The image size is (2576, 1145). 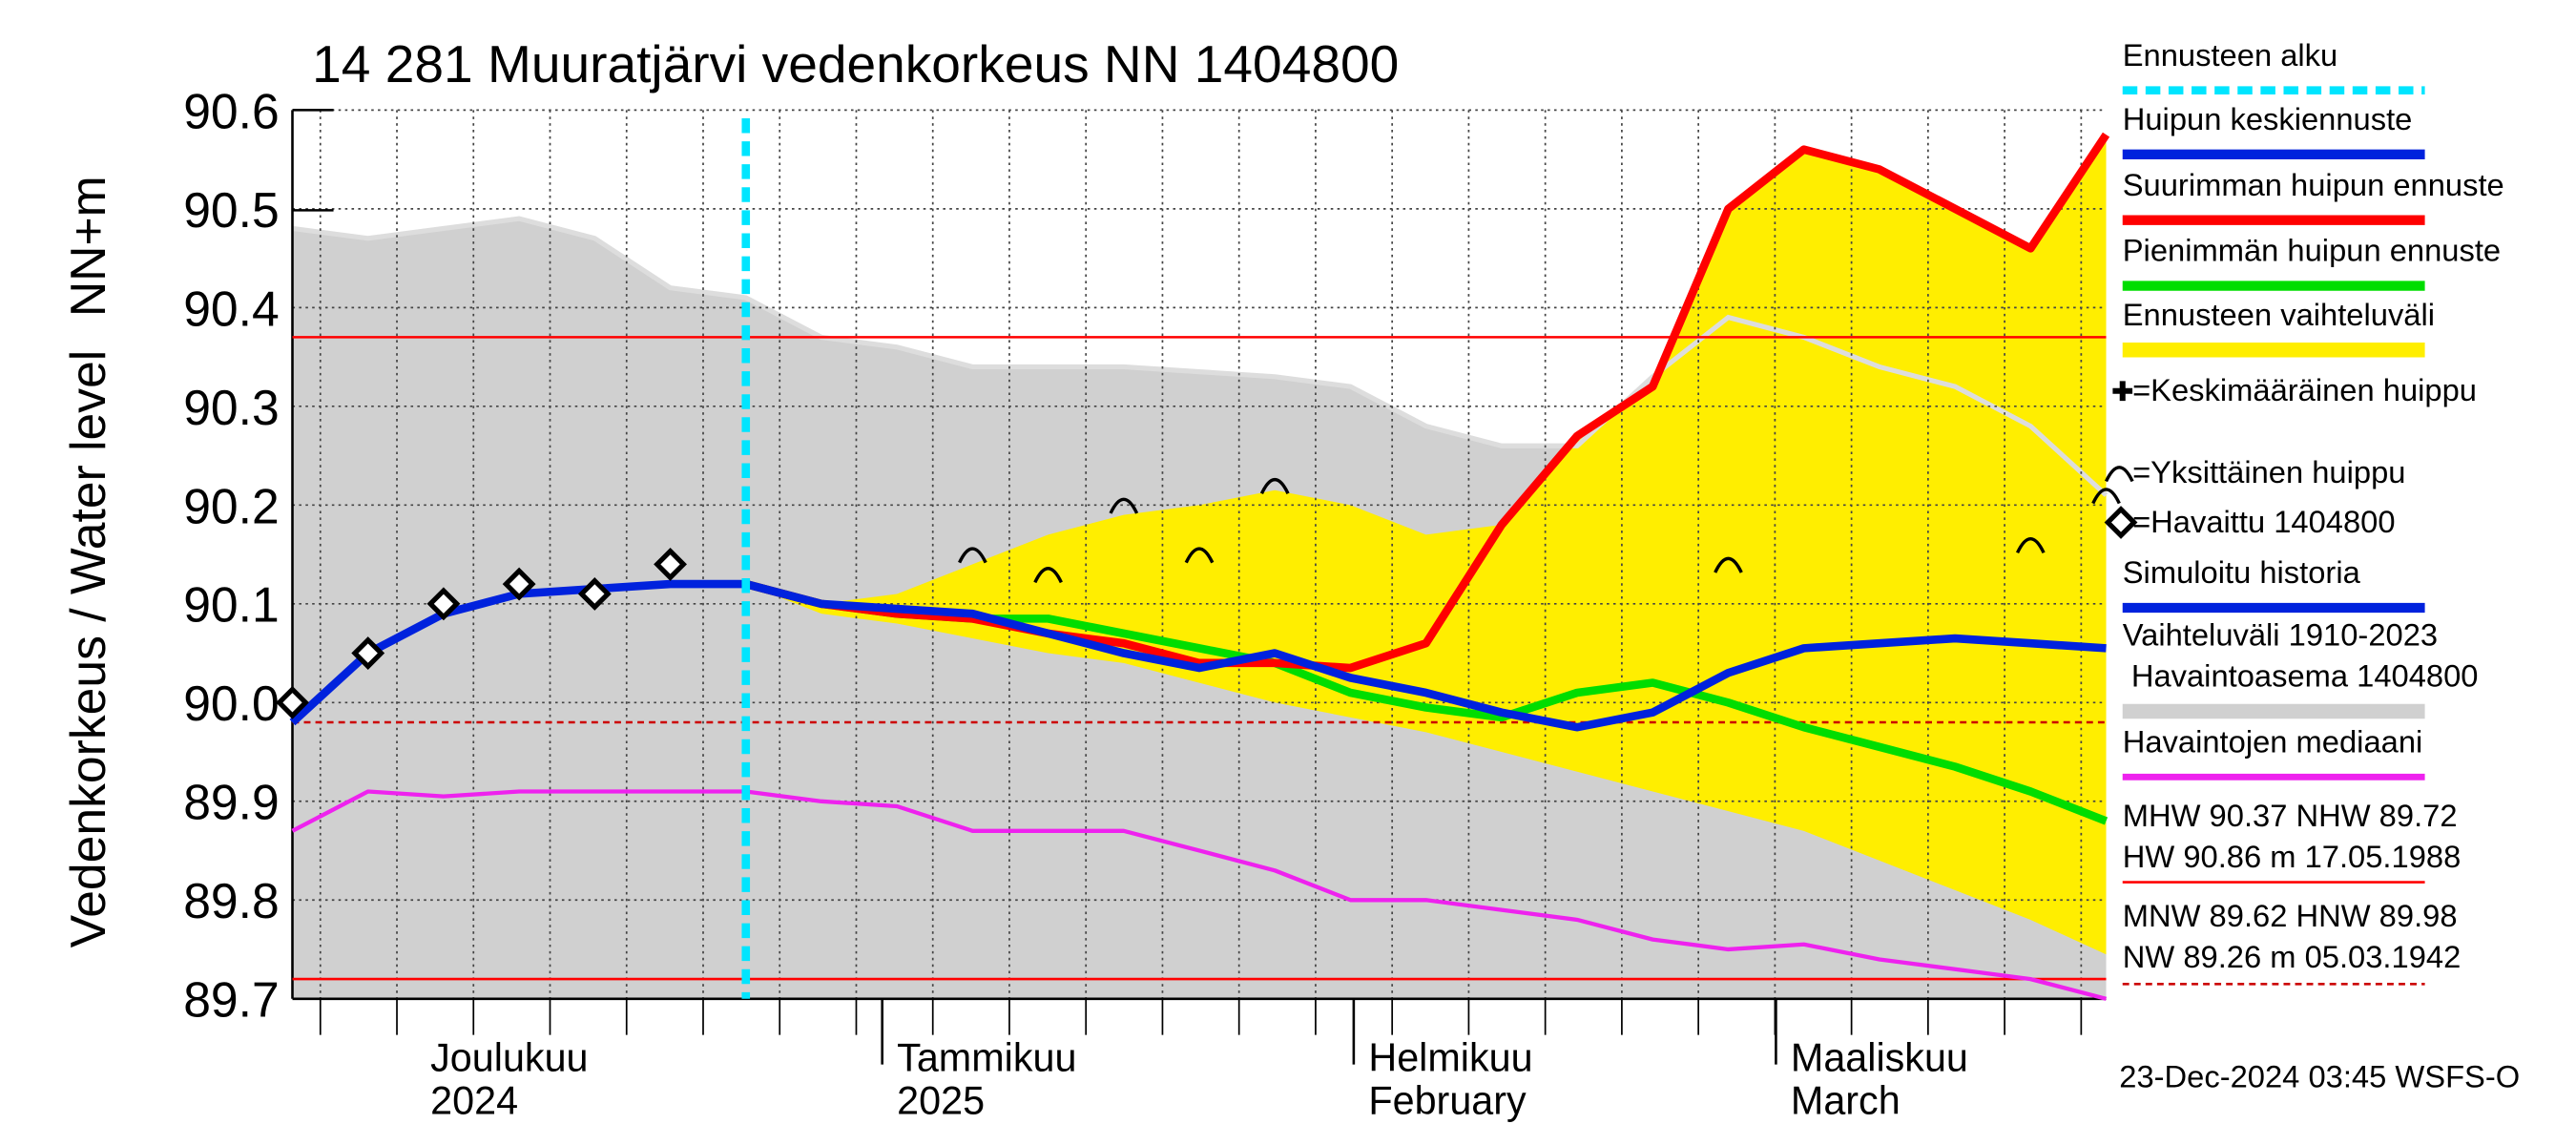 I want to click on x-tick-label: 2025, so click(x=941, y=1100).